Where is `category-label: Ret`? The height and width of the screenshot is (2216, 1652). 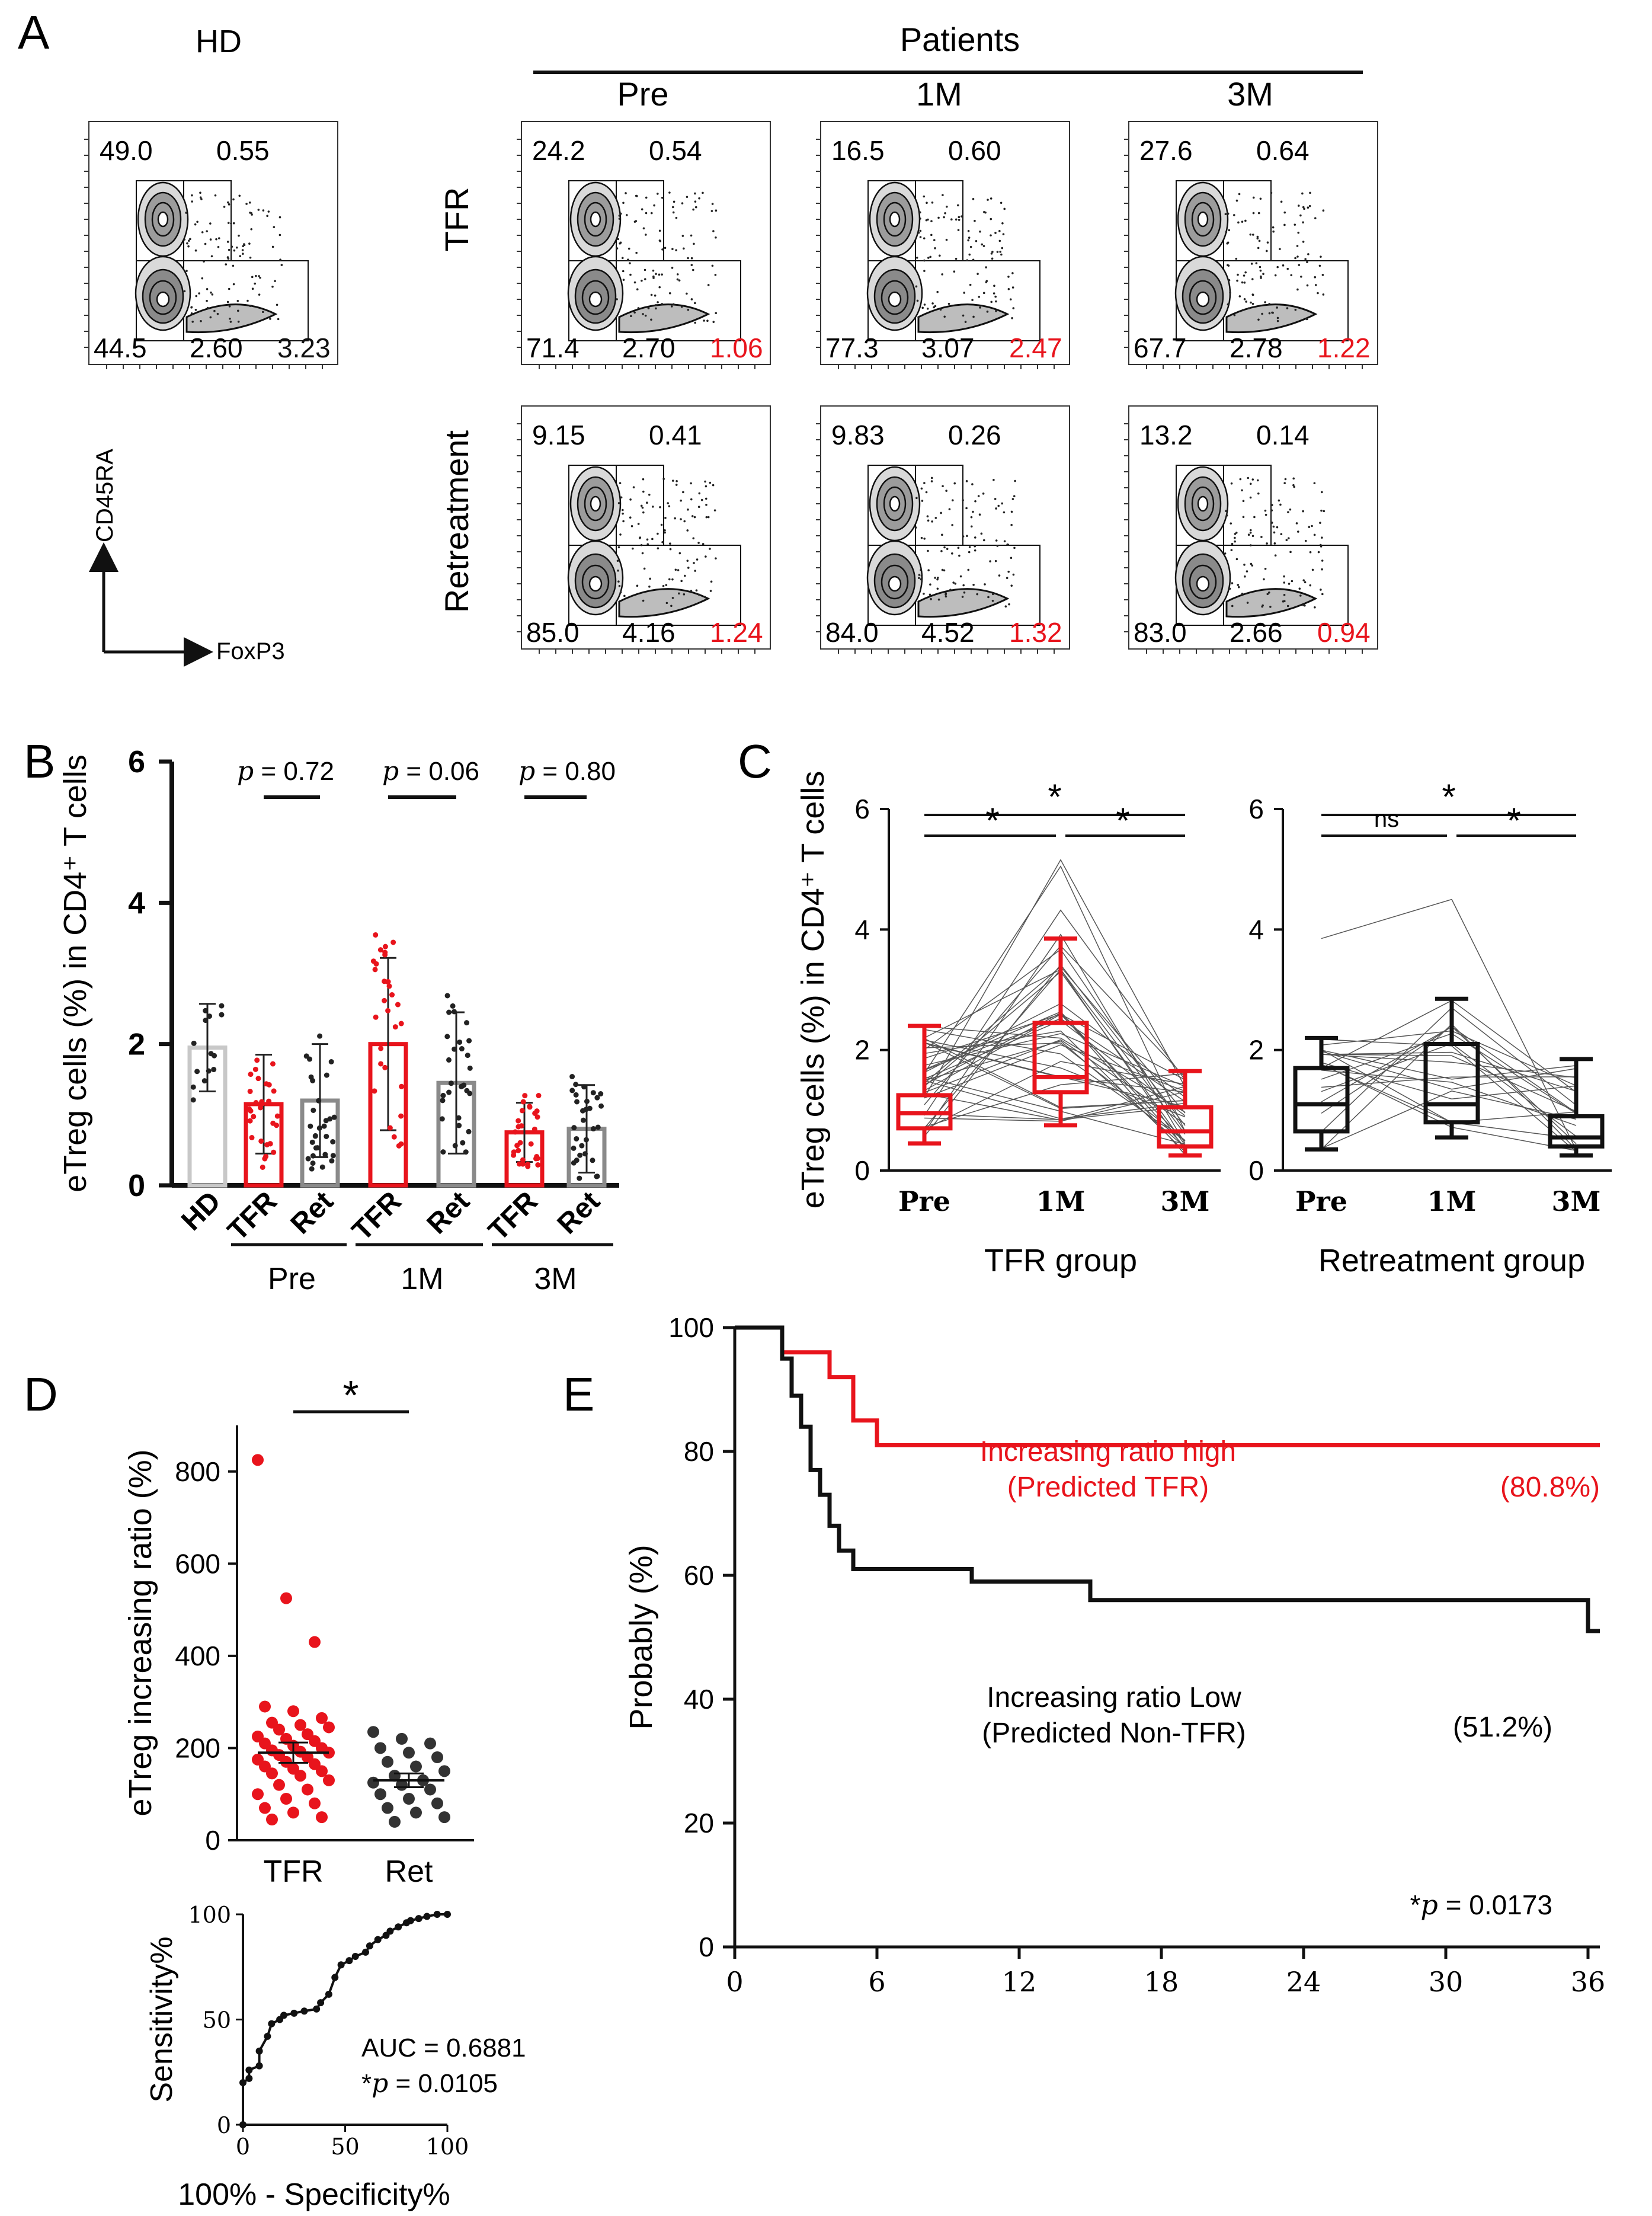 category-label: Ret is located at coordinates (579, 1212).